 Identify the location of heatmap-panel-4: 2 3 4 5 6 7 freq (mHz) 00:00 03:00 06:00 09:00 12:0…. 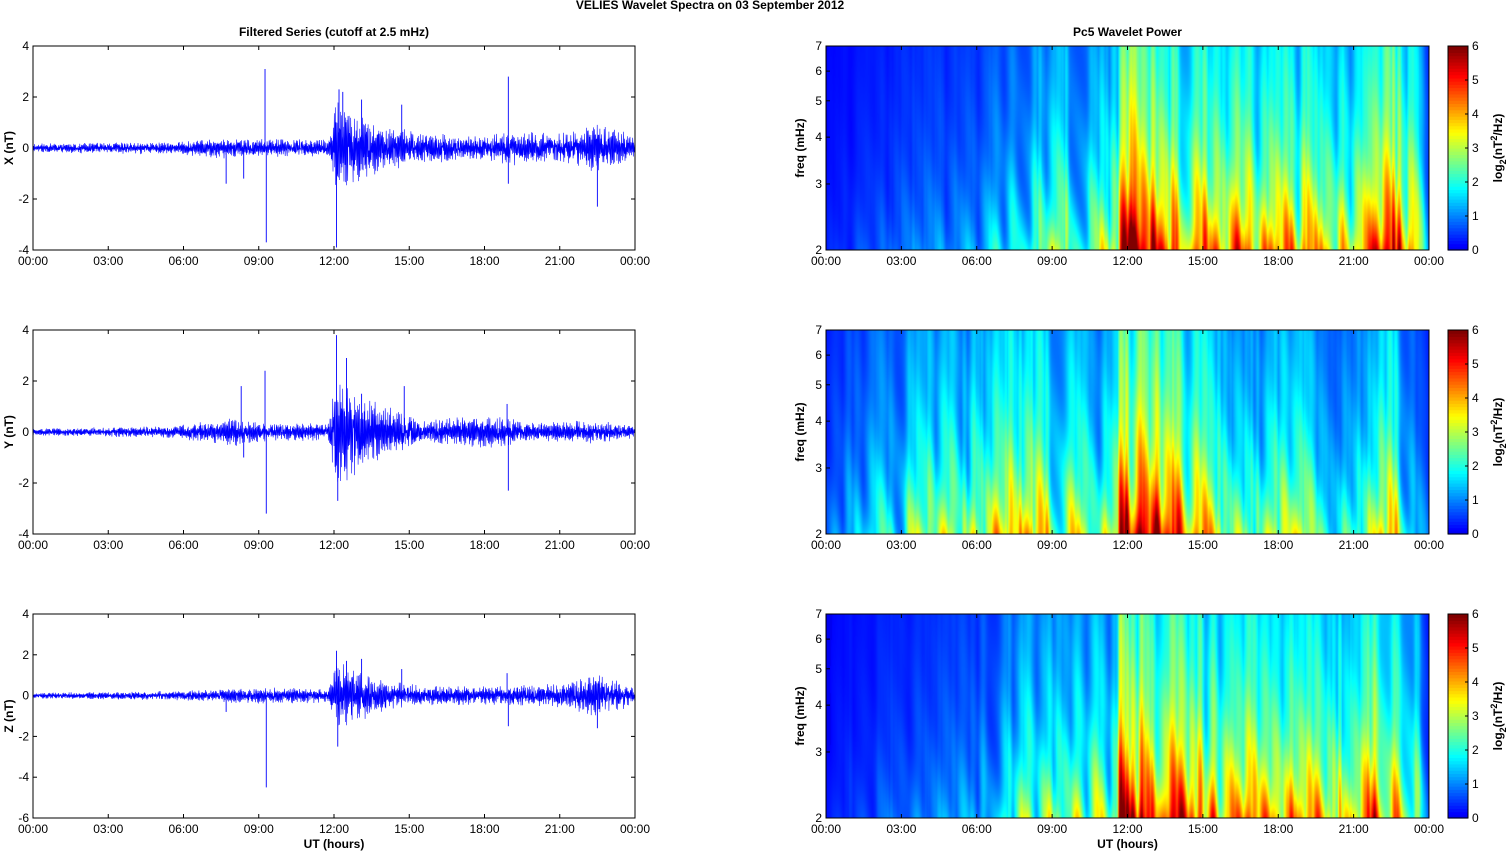
(1150, 437).